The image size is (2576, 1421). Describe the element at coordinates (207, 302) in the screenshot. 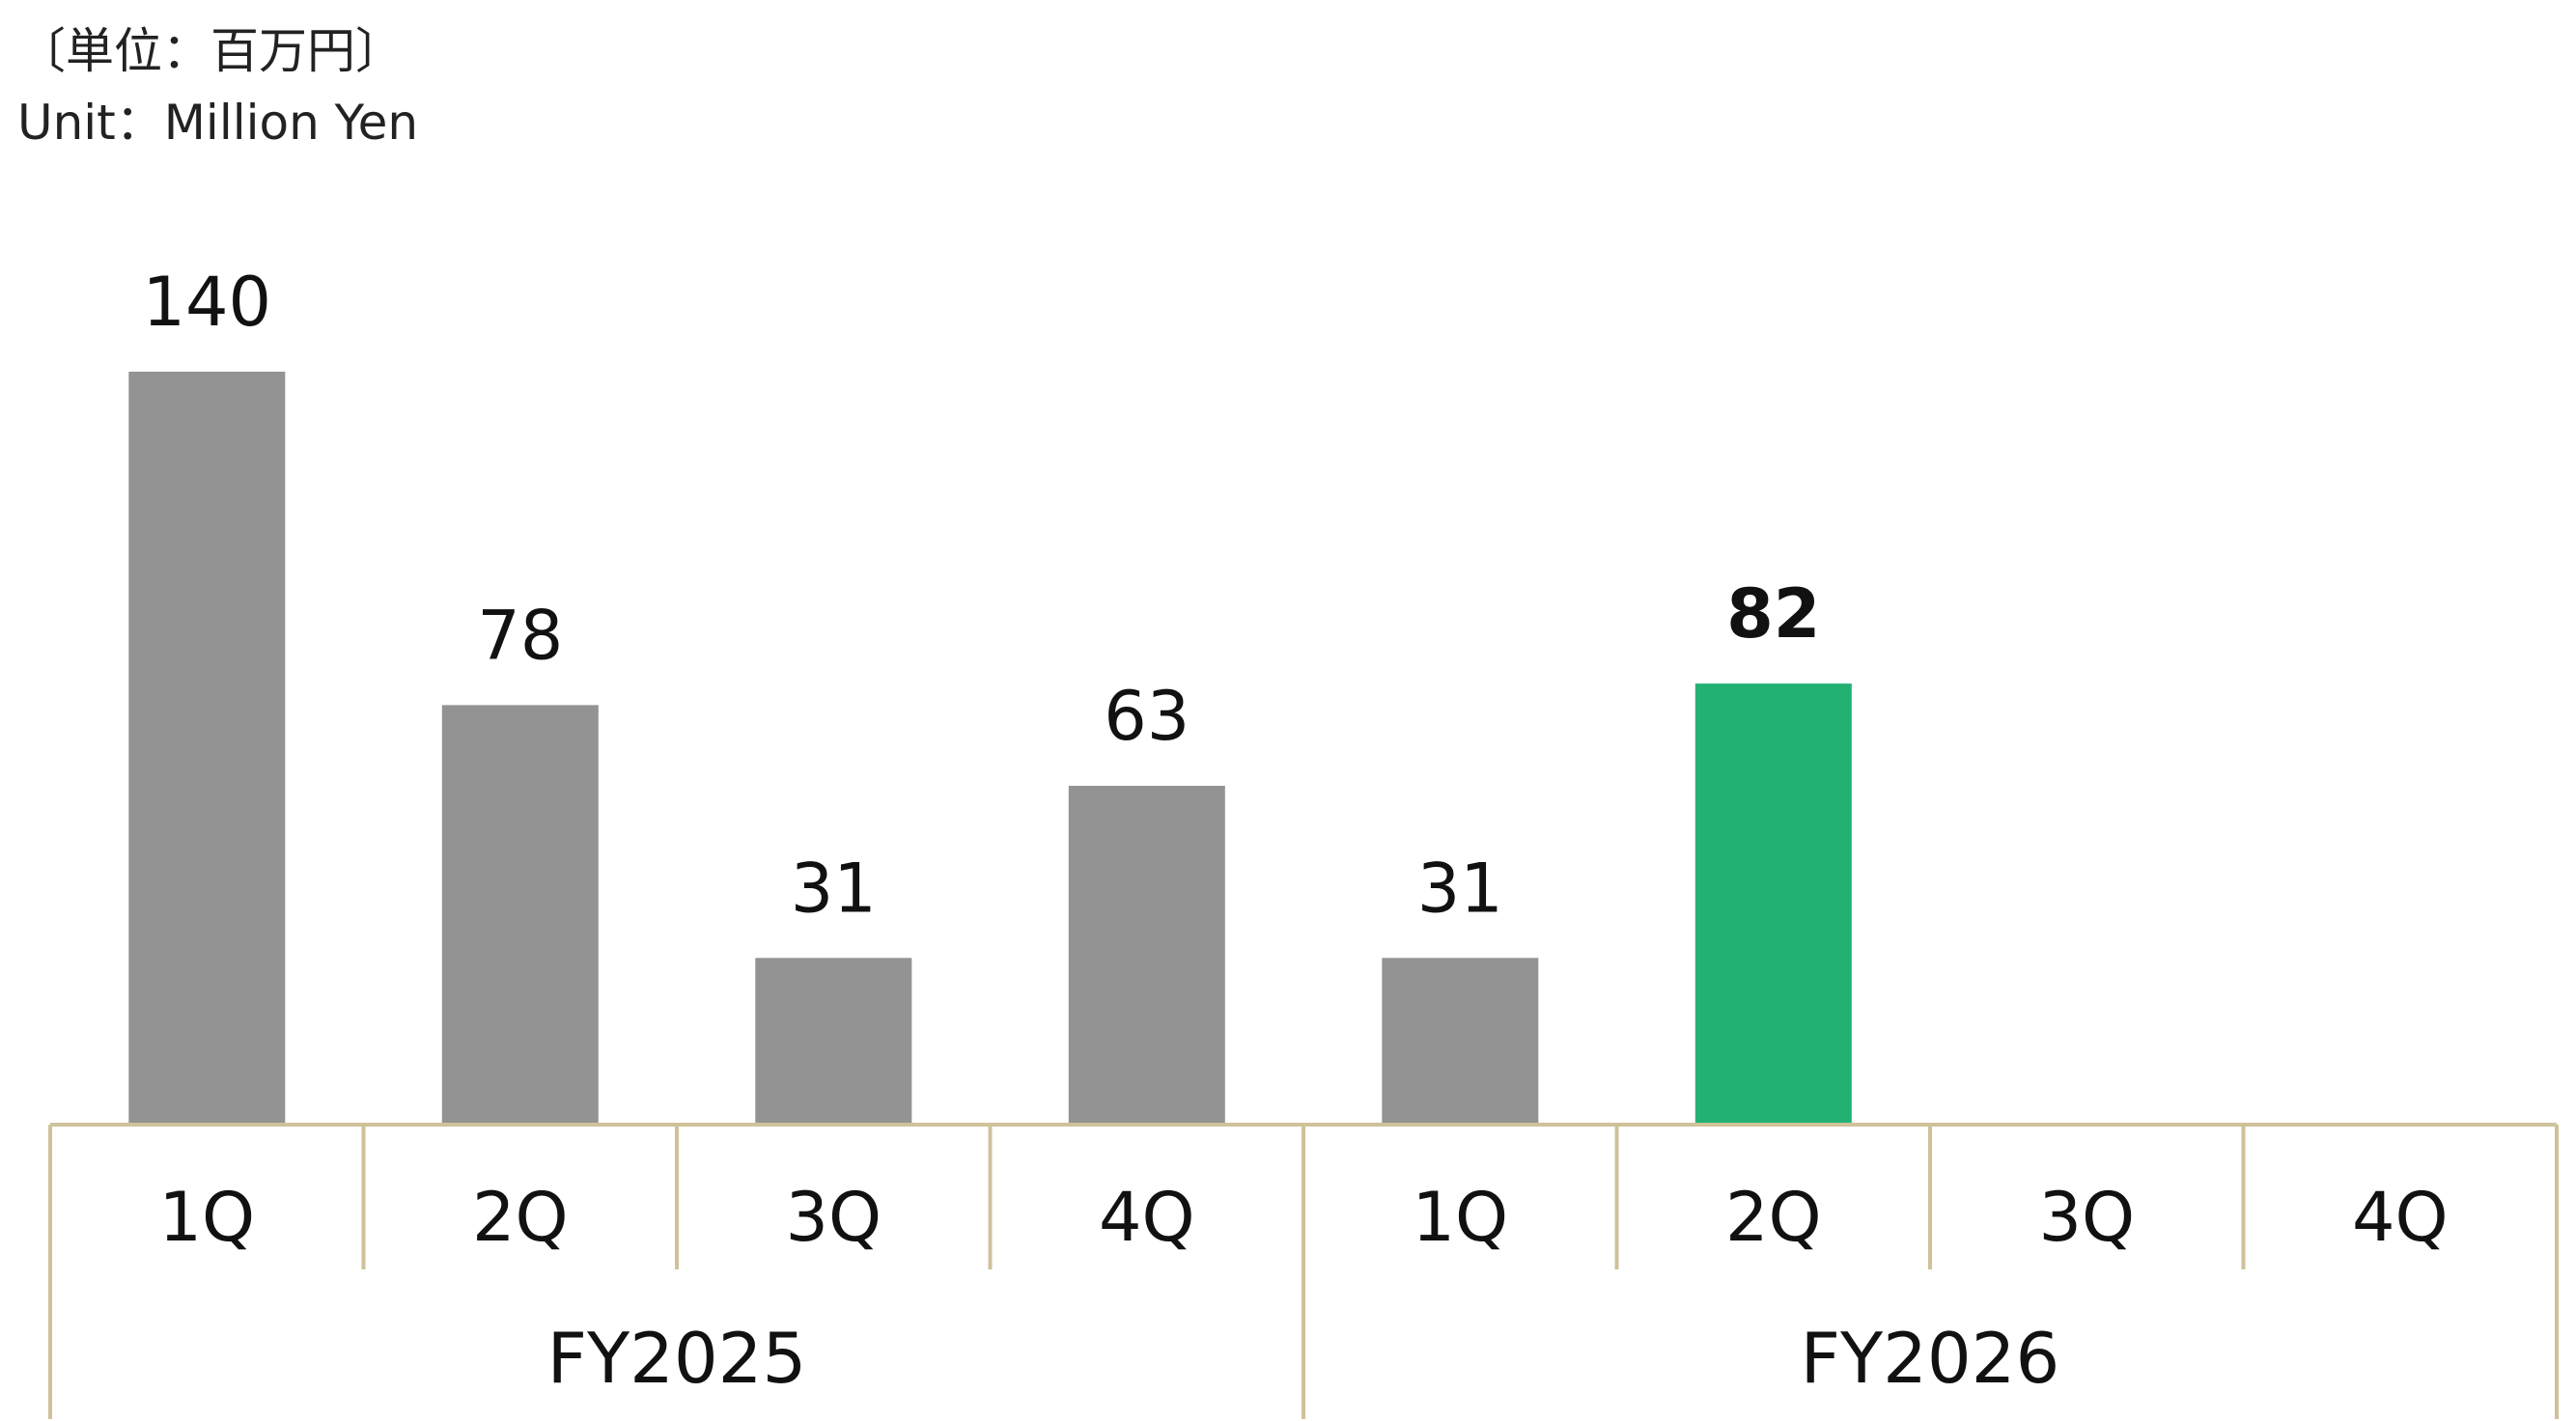

I see `data-label-1: 140` at that location.